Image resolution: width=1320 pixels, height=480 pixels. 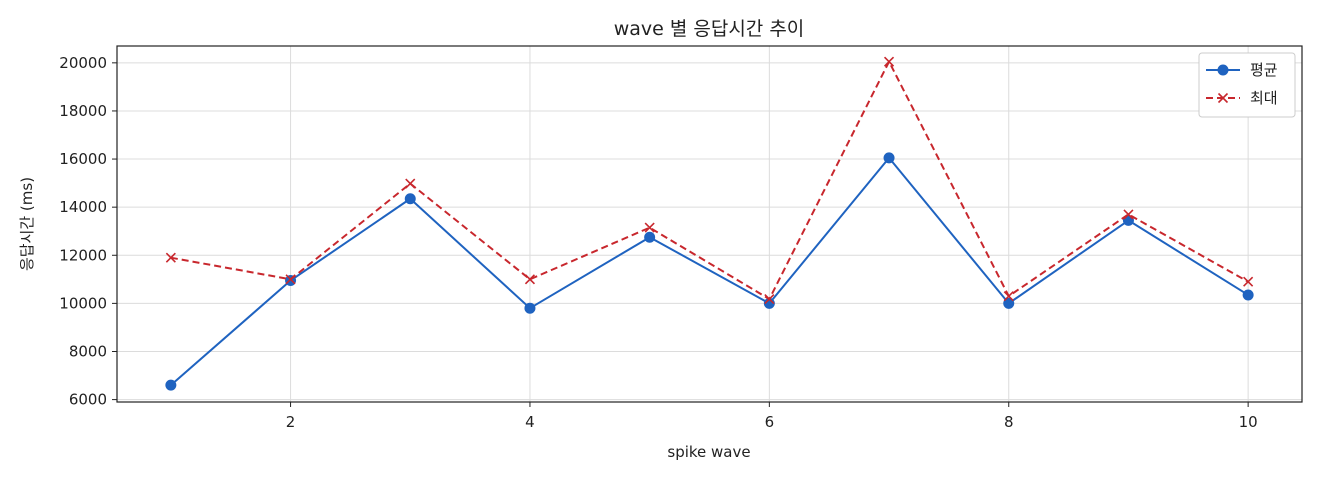 What do you see at coordinates (1264, 98) in the screenshot?
I see `legend-label-max: 최대` at bounding box center [1264, 98].